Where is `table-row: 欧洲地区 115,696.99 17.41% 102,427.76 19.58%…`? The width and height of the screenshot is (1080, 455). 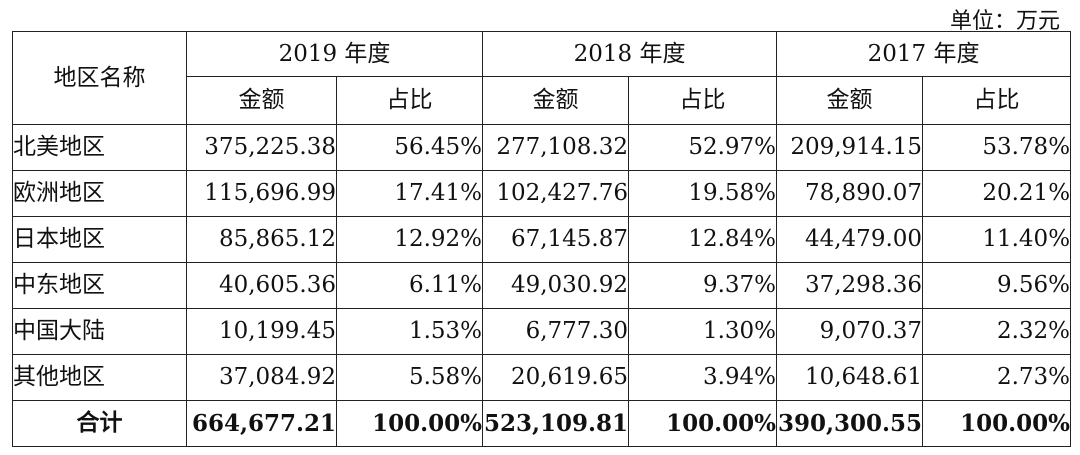 table-row: 欧洲地区 115,696.99 17.41% 102,427.76 19.58%… is located at coordinates (542, 193).